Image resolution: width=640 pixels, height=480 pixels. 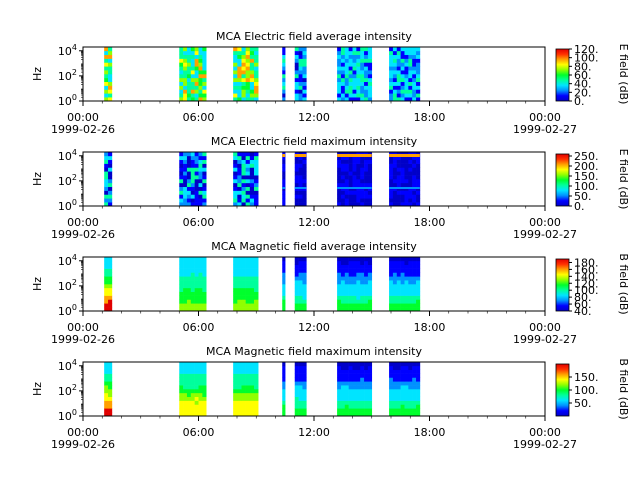 What do you see at coordinates (108, 74) in the screenshot?
I see `heatmap-segment` at bounding box center [108, 74].